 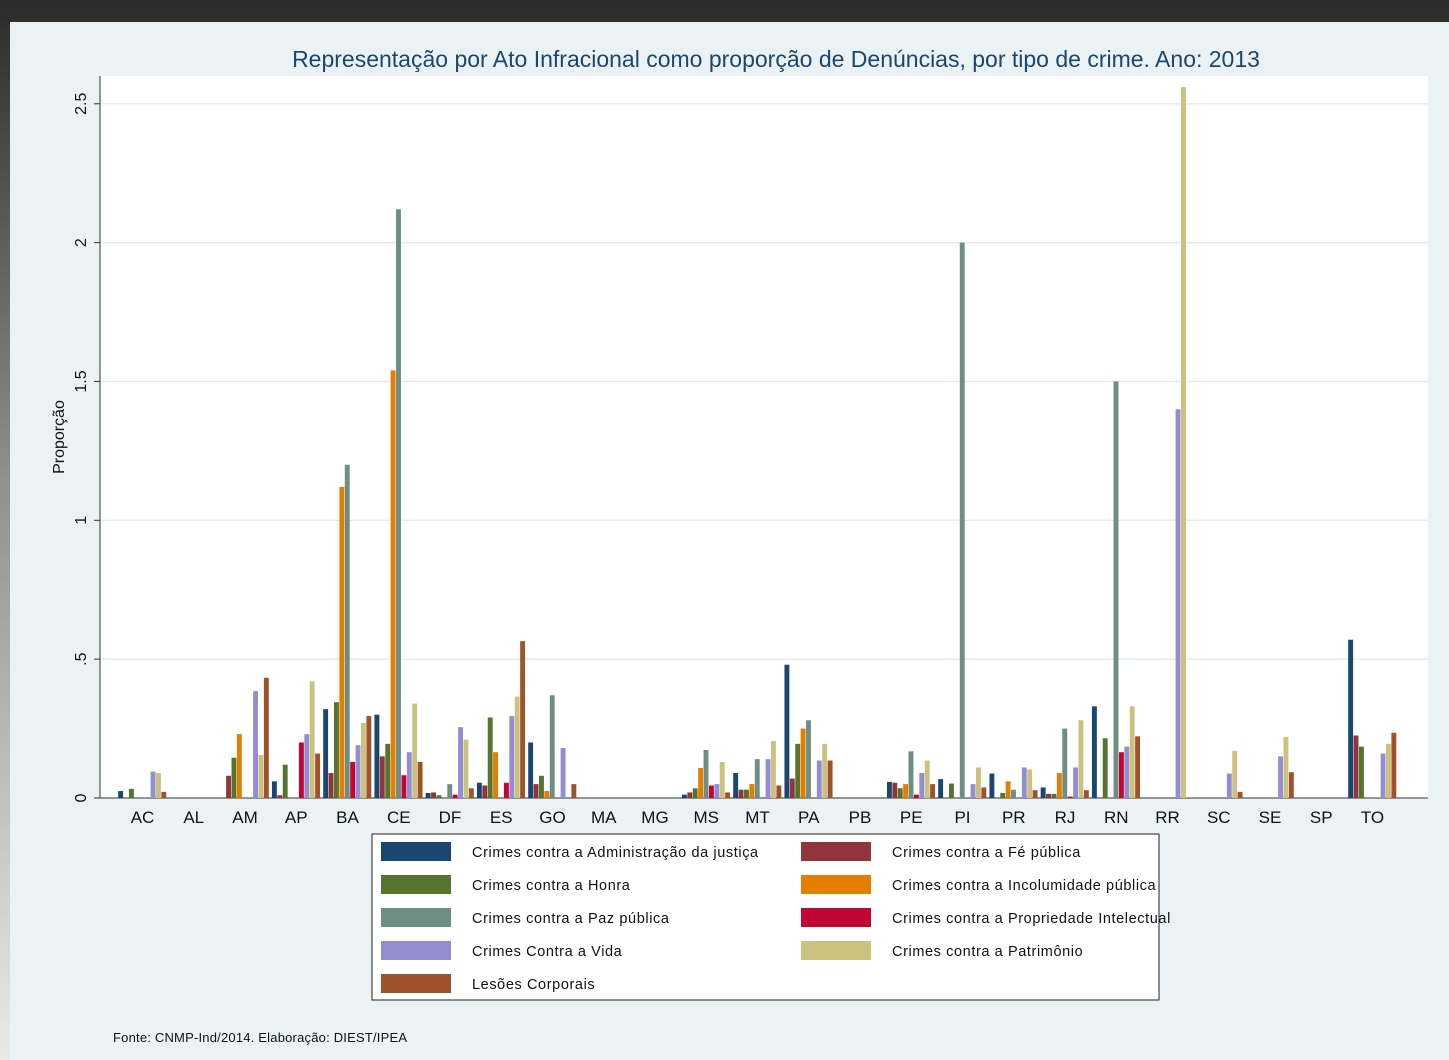 What do you see at coordinates (81, 658) in the screenshot?
I see `y-tick-label: .5` at bounding box center [81, 658].